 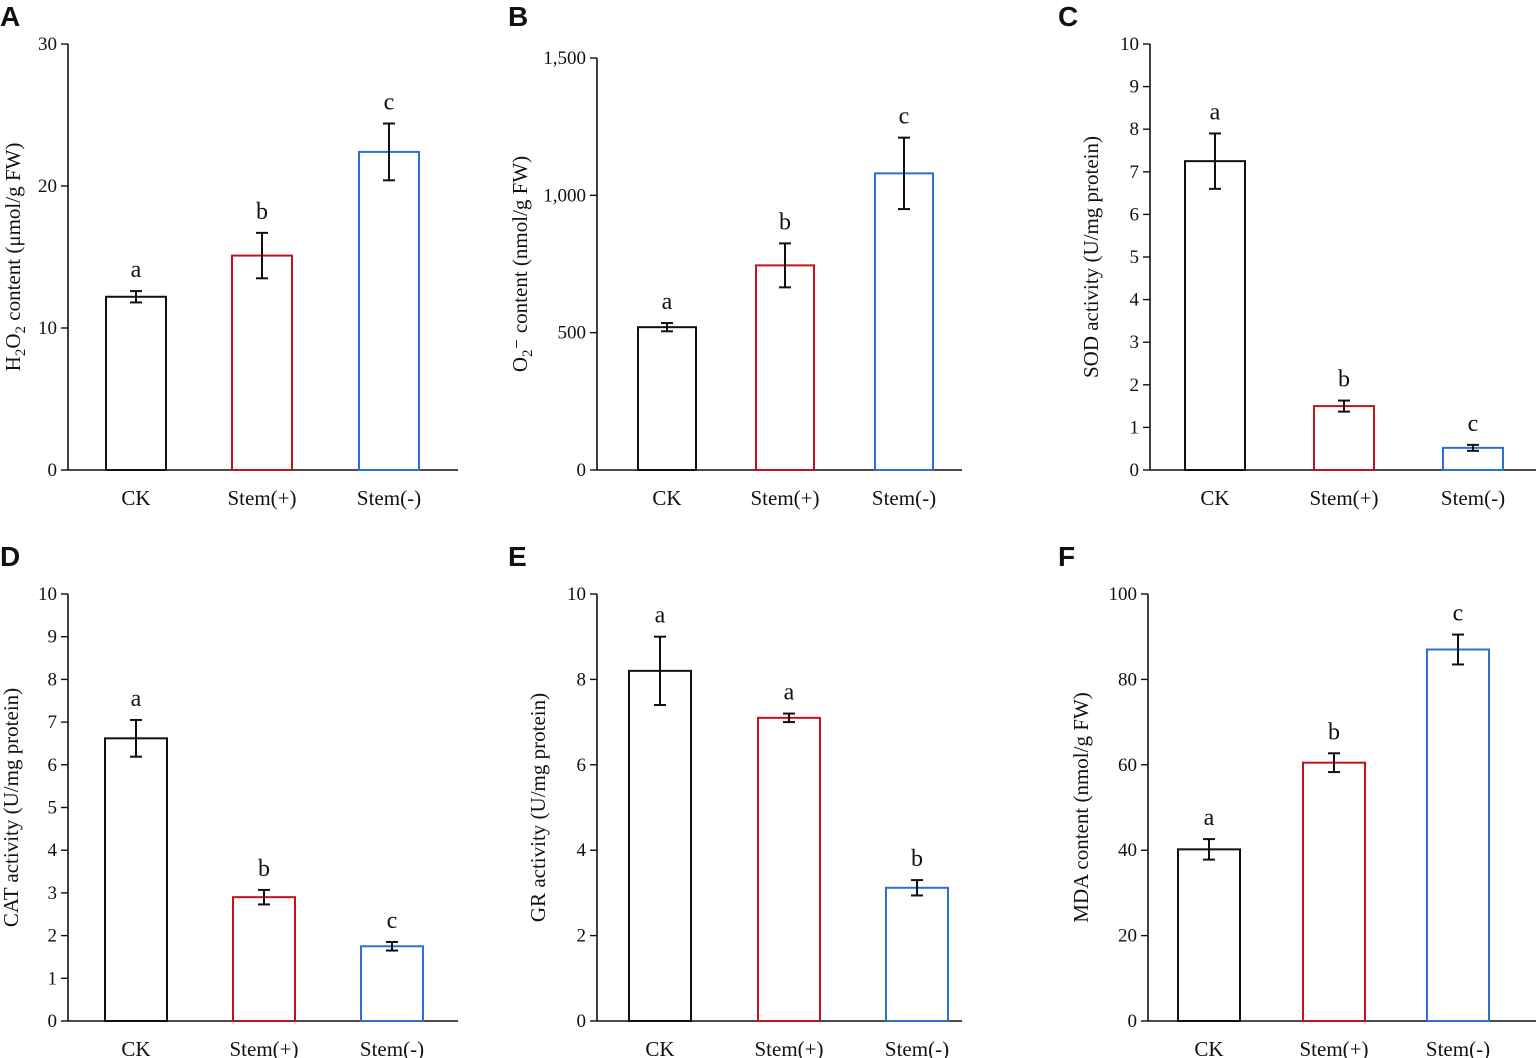 I want to click on y-axis-label: GR activity (U/mg protein), so click(x=538, y=807).